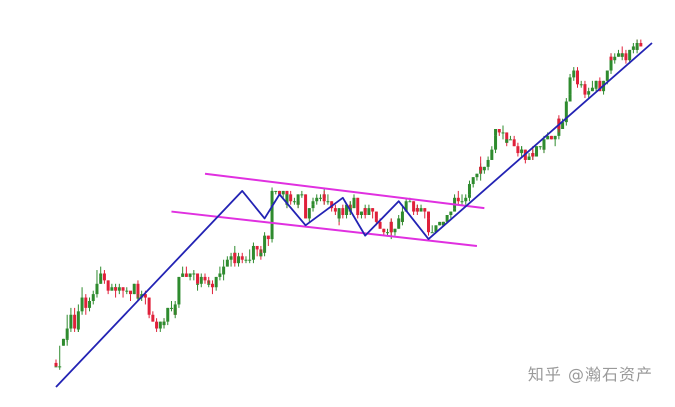 The height and width of the screenshot is (407, 675). I want to click on channel-upper-line, so click(344, 191).